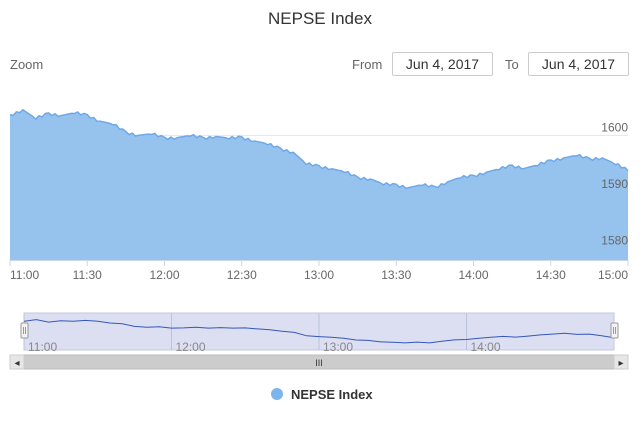  Describe the element at coordinates (319, 275) in the screenshot. I see `x-tick-label: 13:00` at that location.